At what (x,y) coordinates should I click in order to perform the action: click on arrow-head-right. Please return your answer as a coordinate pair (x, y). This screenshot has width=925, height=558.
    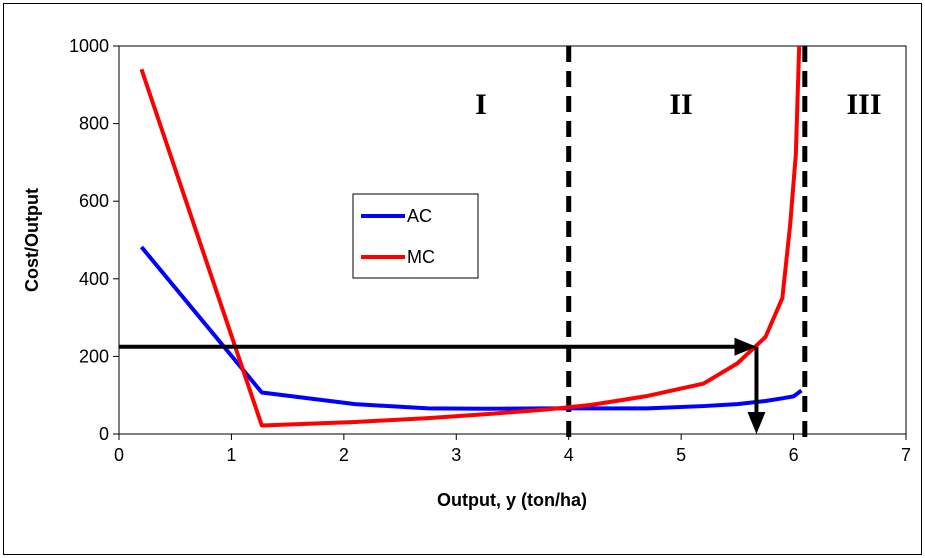
    Looking at the image, I should click on (745, 346).